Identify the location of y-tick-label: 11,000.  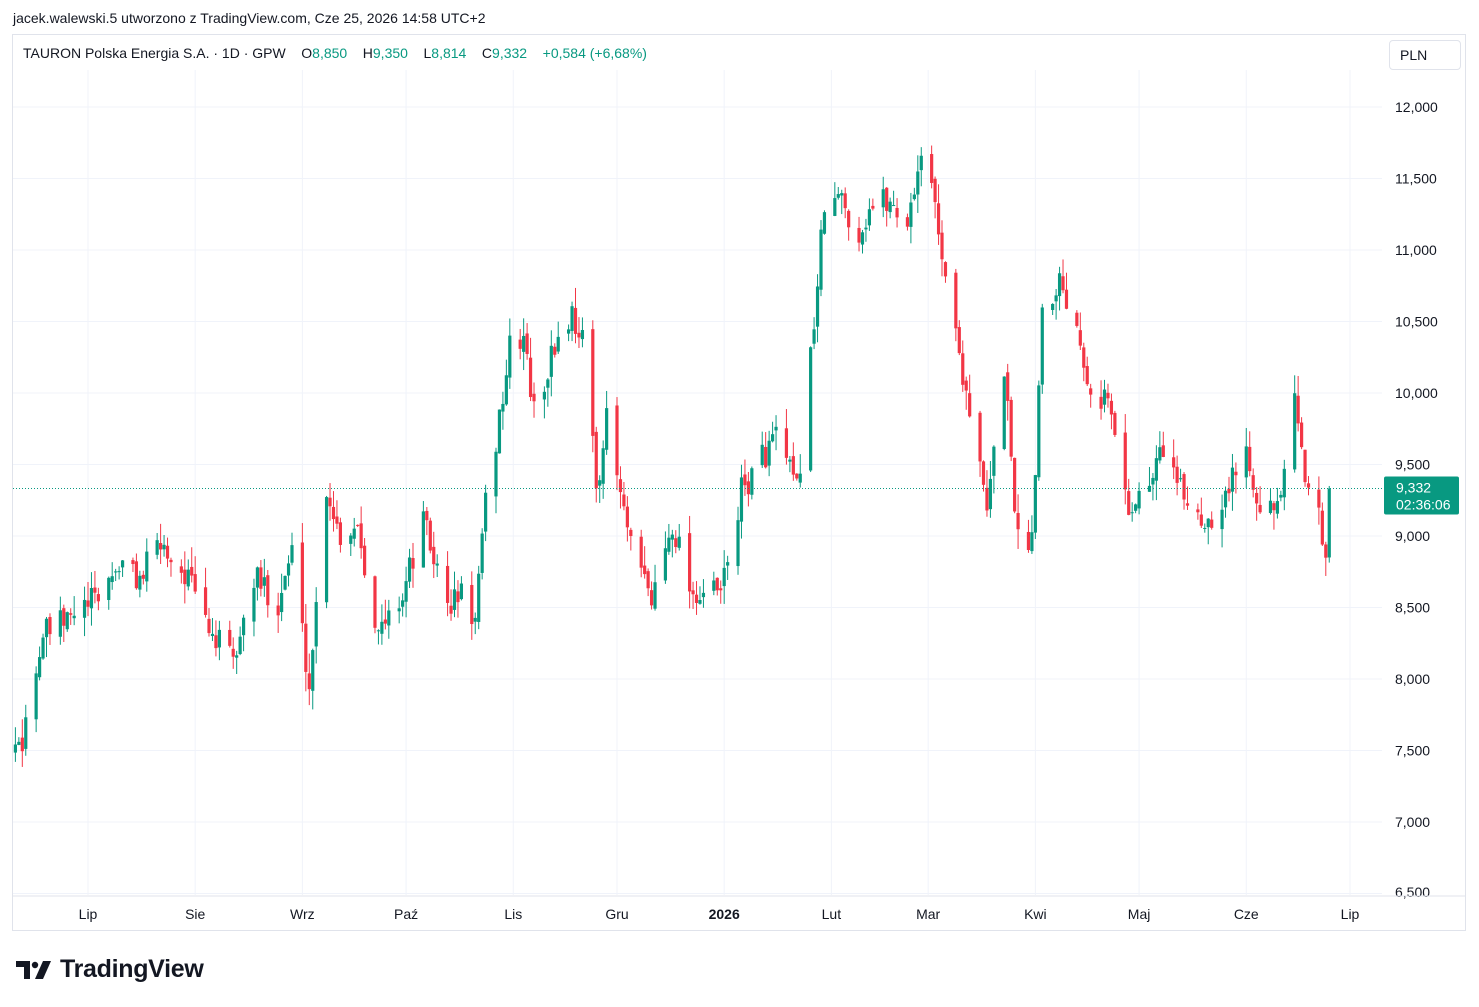
(1416, 250).